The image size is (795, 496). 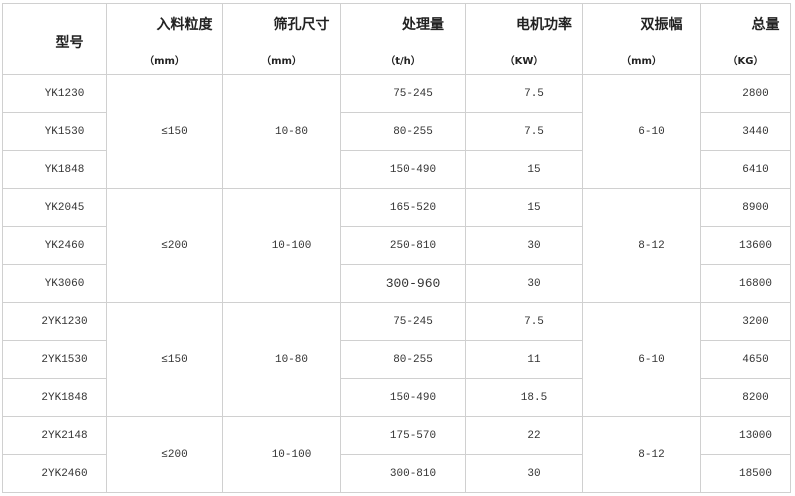 What do you see at coordinates (524, 435) in the screenshot?
I see `power-cell: 22` at bounding box center [524, 435].